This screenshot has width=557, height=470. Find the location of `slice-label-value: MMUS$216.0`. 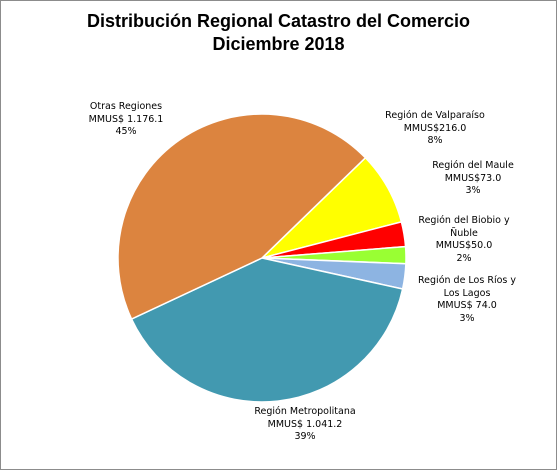

slice-label-value: MMUS$216.0 is located at coordinates (435, 128).